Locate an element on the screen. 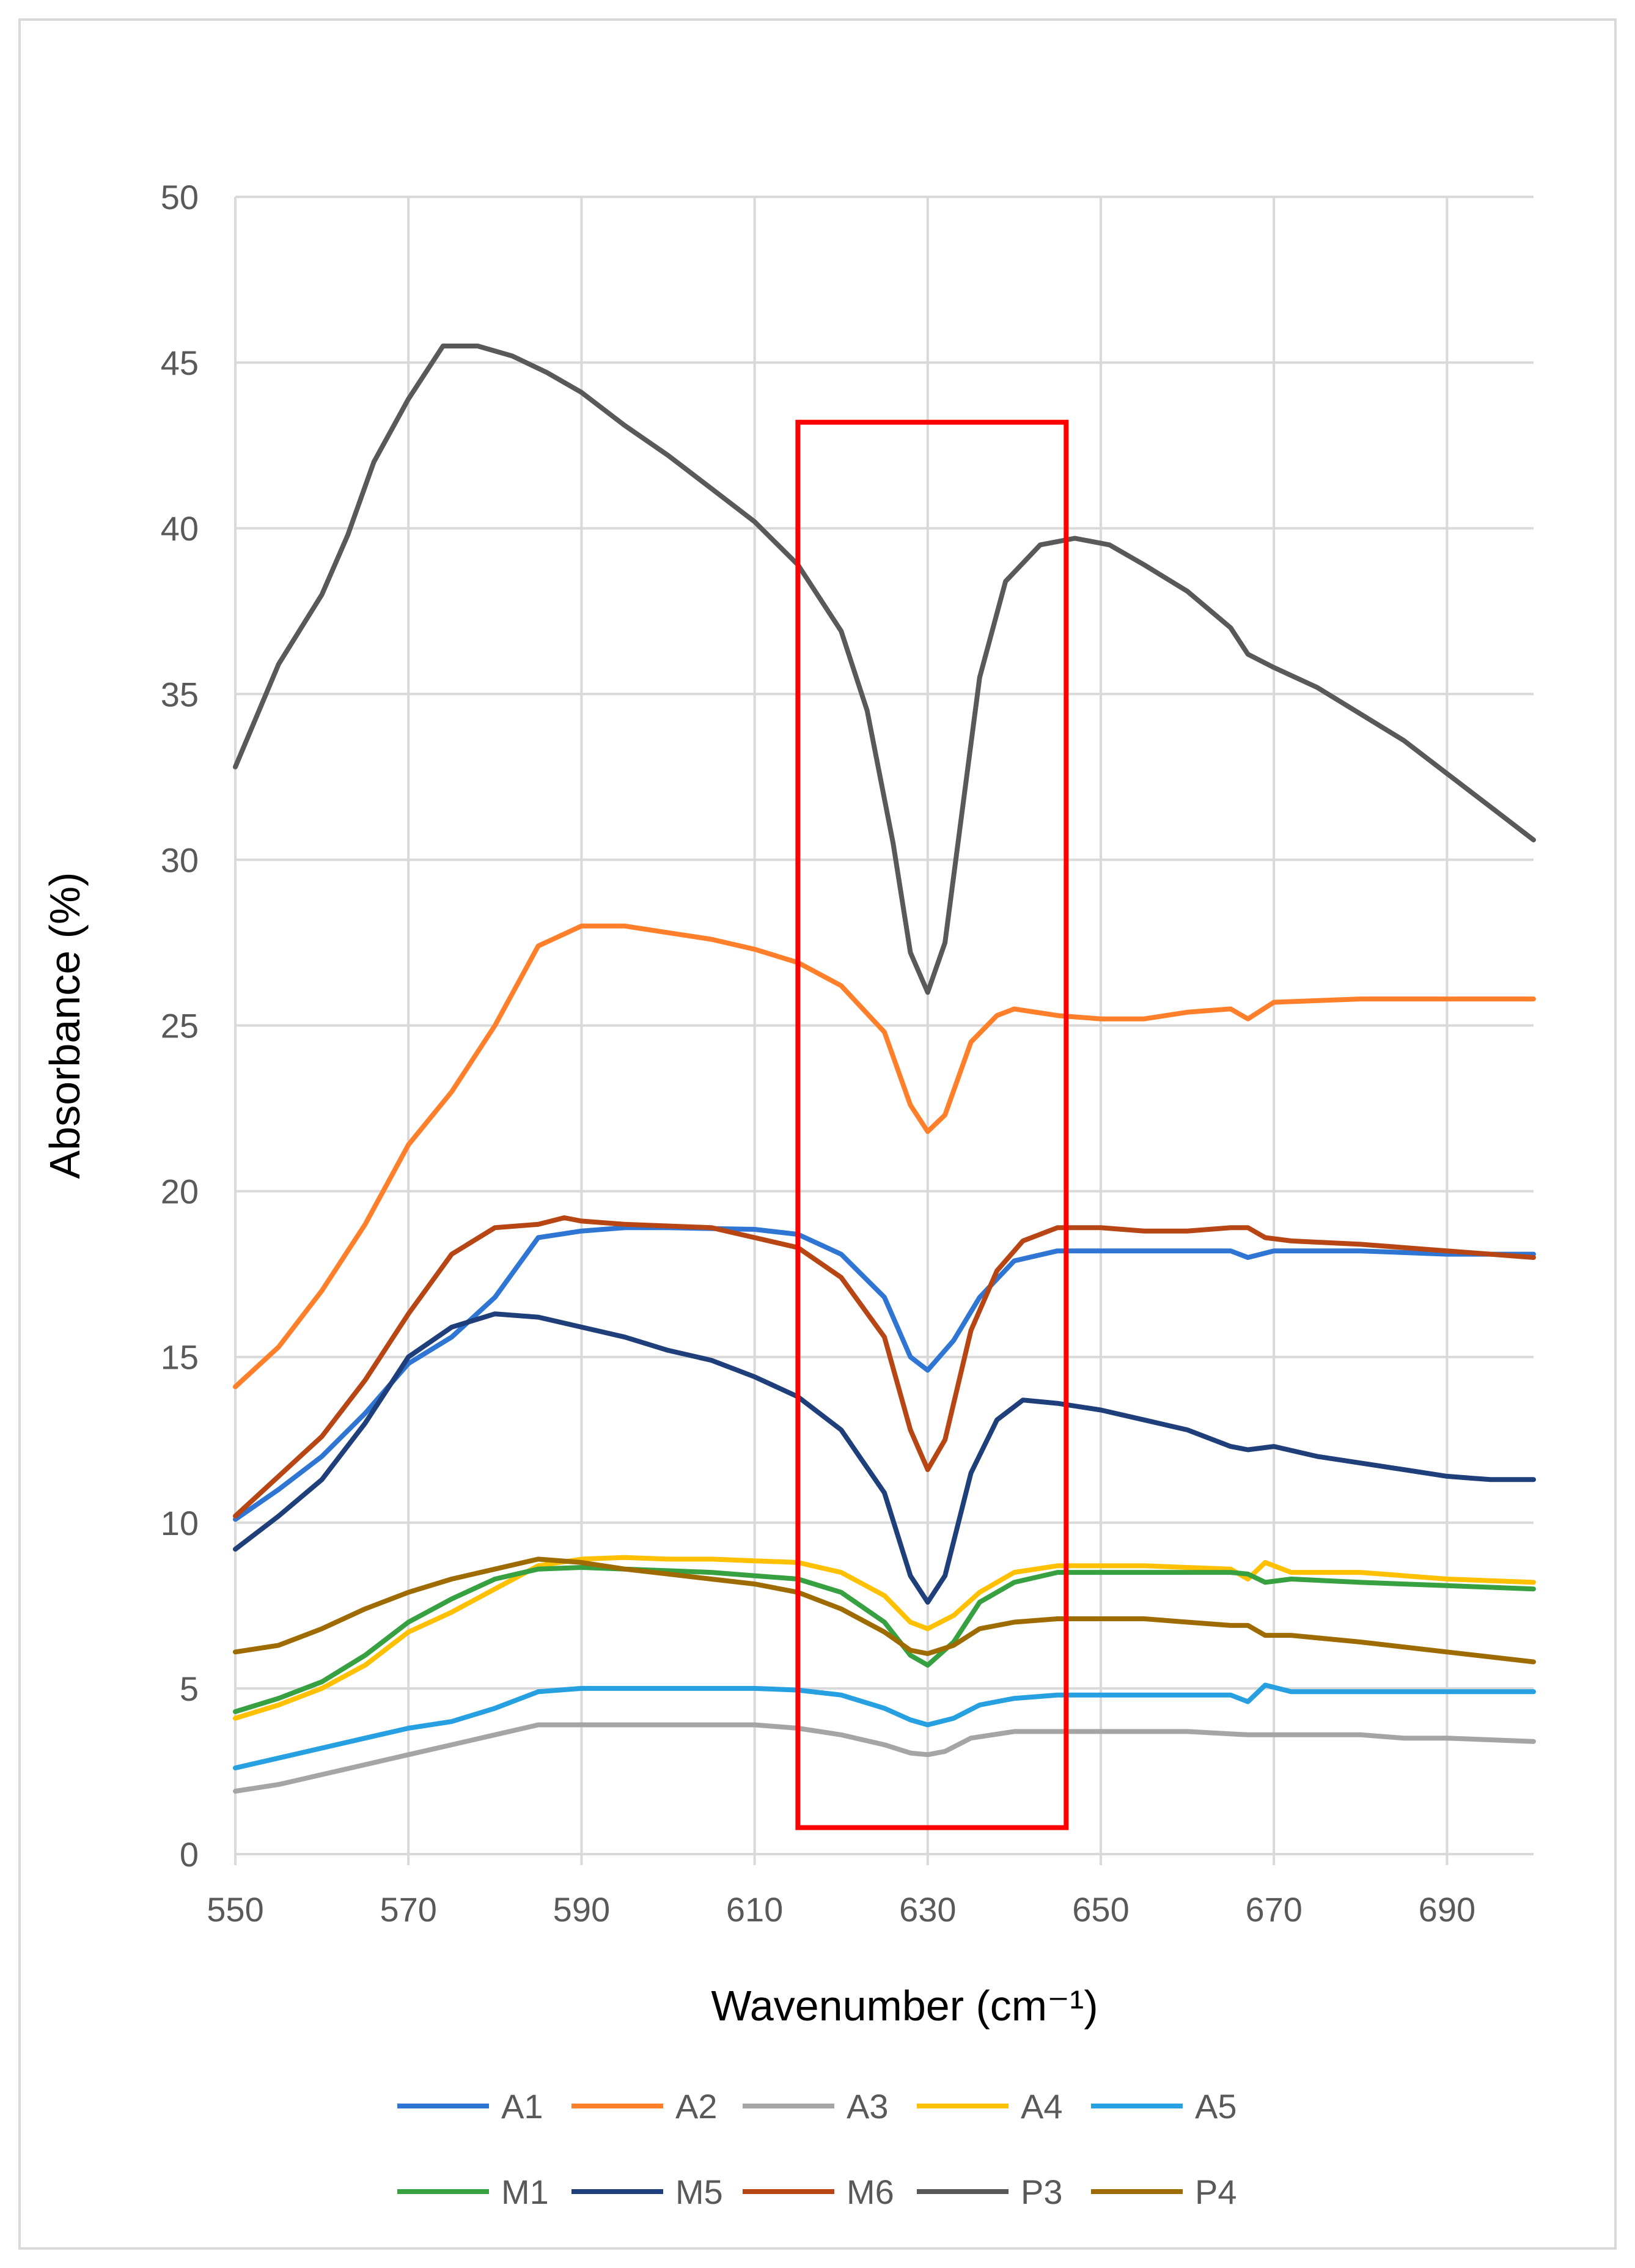 This screenshot has height=2268, width=1635. y-tick-label: 45 is located at coordinates (180, 363).